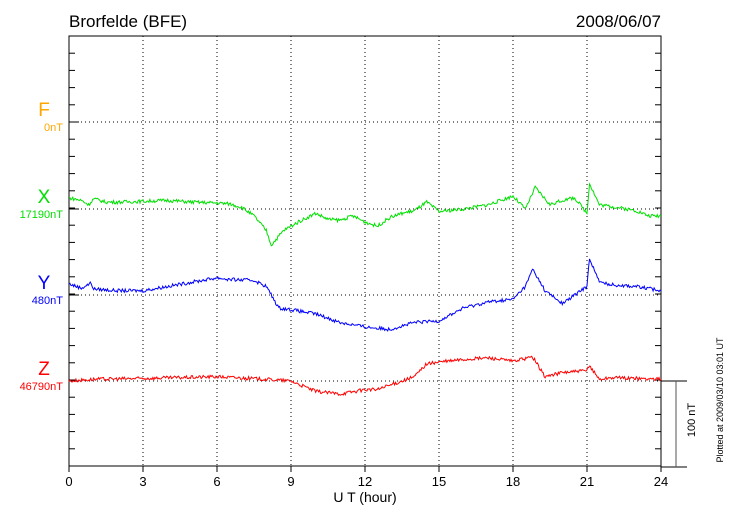  Describe the element at coordinates (365, 214) in the screenshot. I see `series-line-x` at that location.